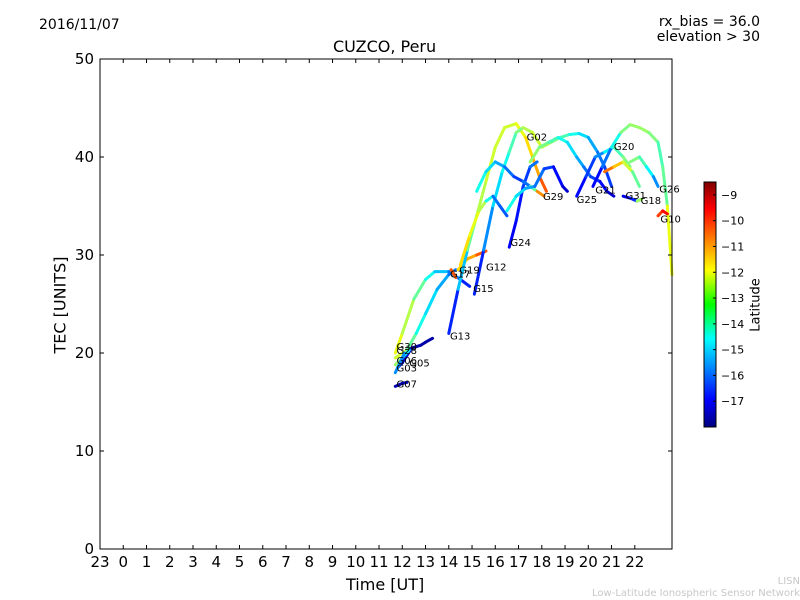 The image size is (800, 600). What do you see at coordinates (469, 271) in the screenshot?
I see `satellite-label: G19` at bounding box center [469, 271].